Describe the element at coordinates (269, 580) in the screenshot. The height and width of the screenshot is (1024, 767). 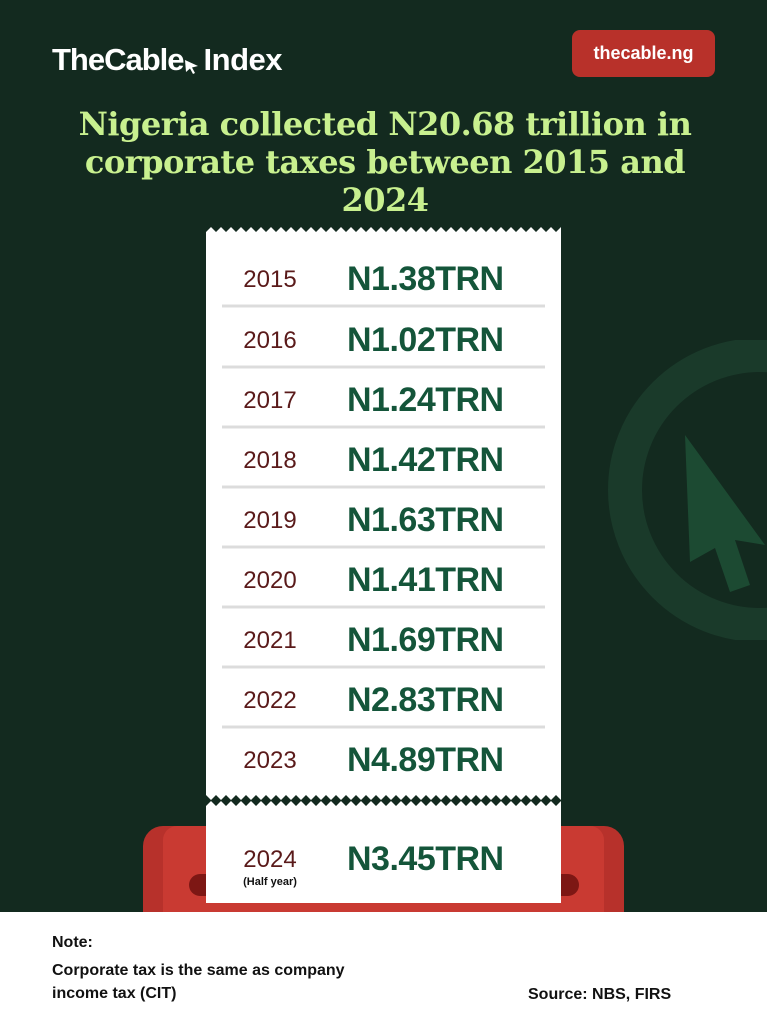
I see `year-label: 2020` at that location.